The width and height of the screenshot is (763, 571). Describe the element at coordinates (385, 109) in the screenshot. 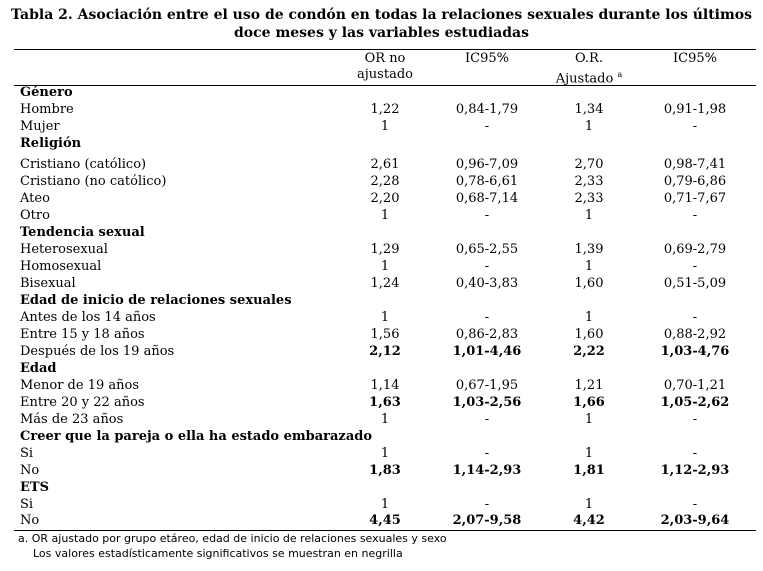

I see `or-value: 1,22` at that location.